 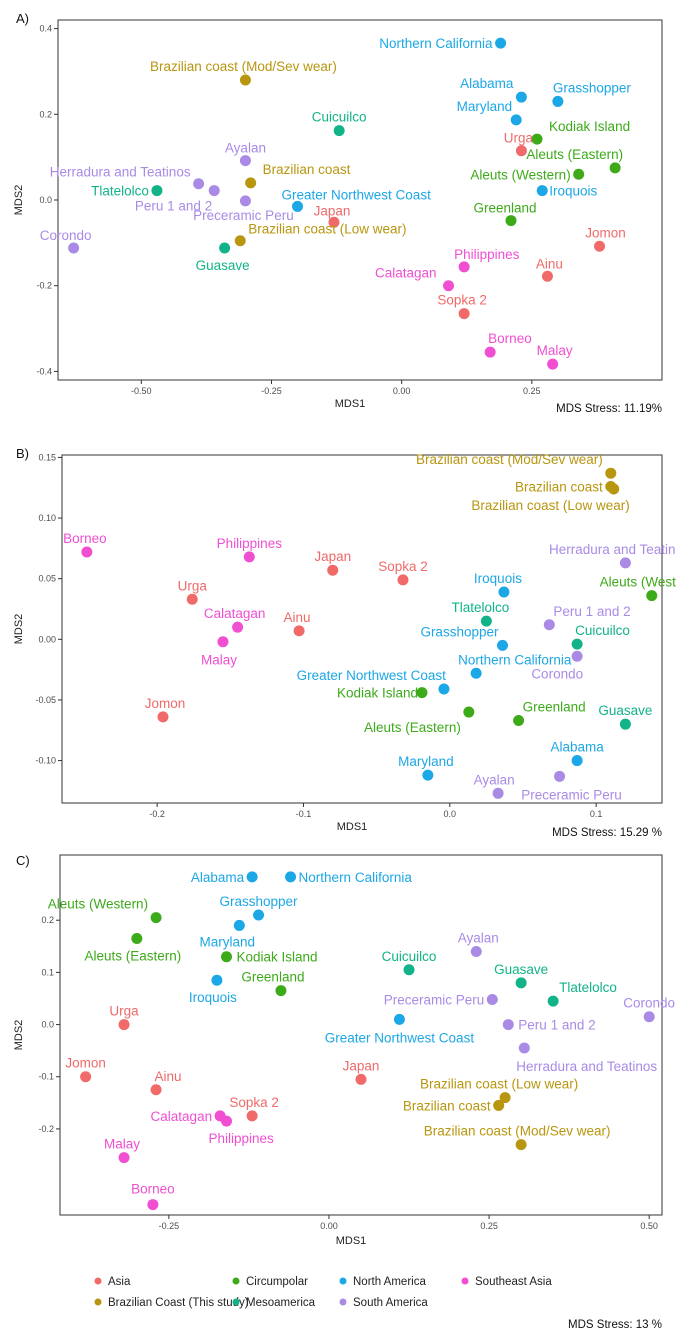 I want to click on y-axis-title: MDS2, so click(x=19, y=200).